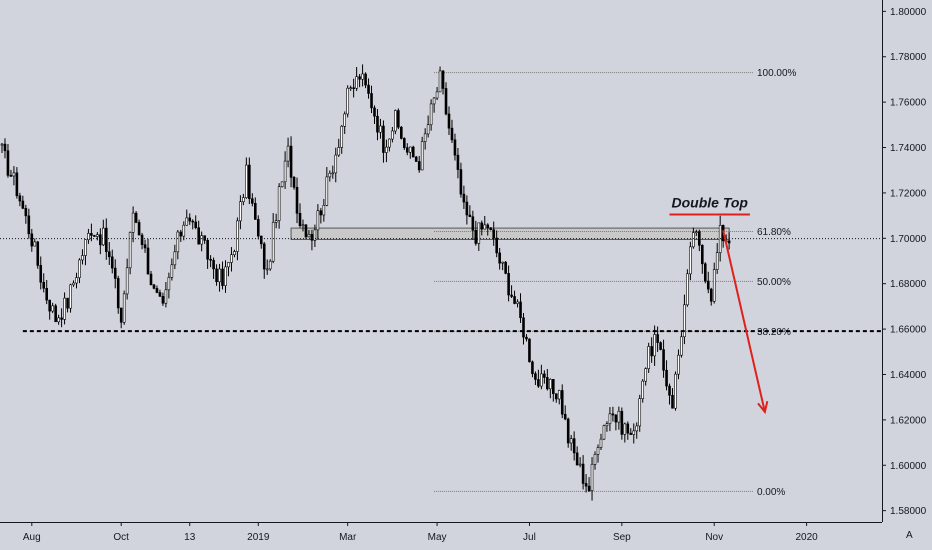  I want to click on projection-arrow-shaft, so click(744, 321).